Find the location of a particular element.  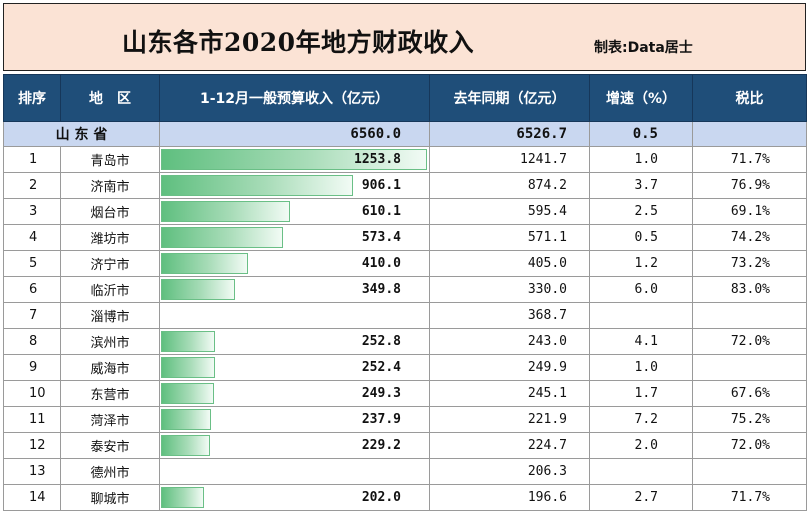

table-row: 10 东营市 249.3 245.1 1.7 67.6% is located at coordinates (405, 393).